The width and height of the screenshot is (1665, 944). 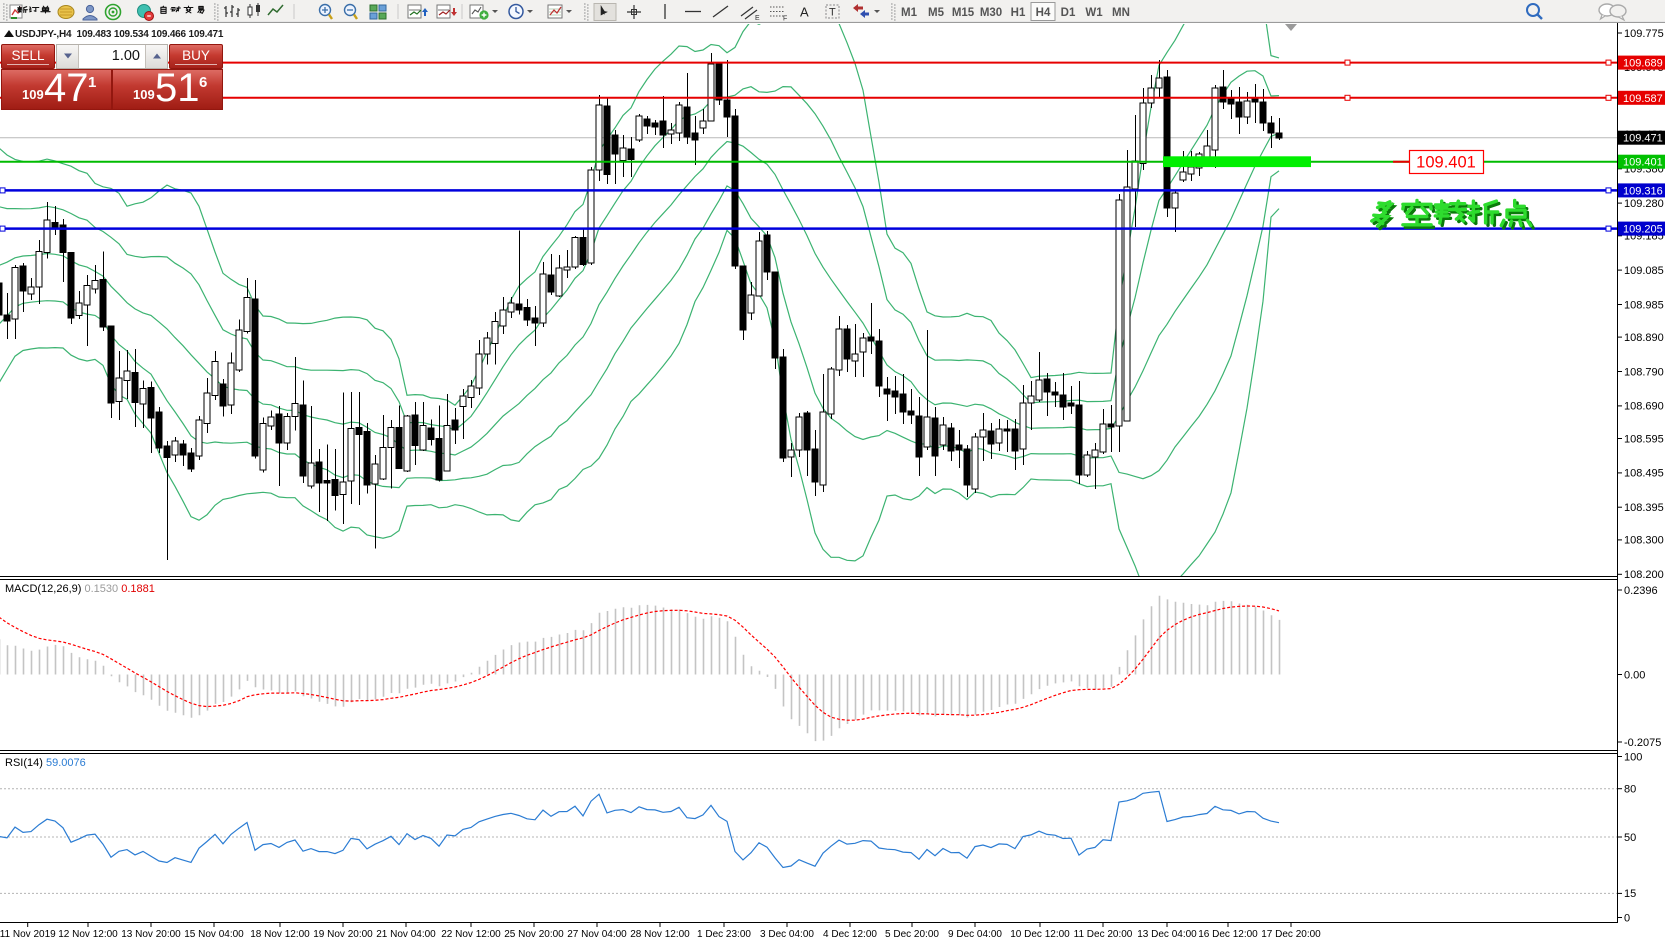 I want to click on svg-text: W1, so click(x=1094, y=13).